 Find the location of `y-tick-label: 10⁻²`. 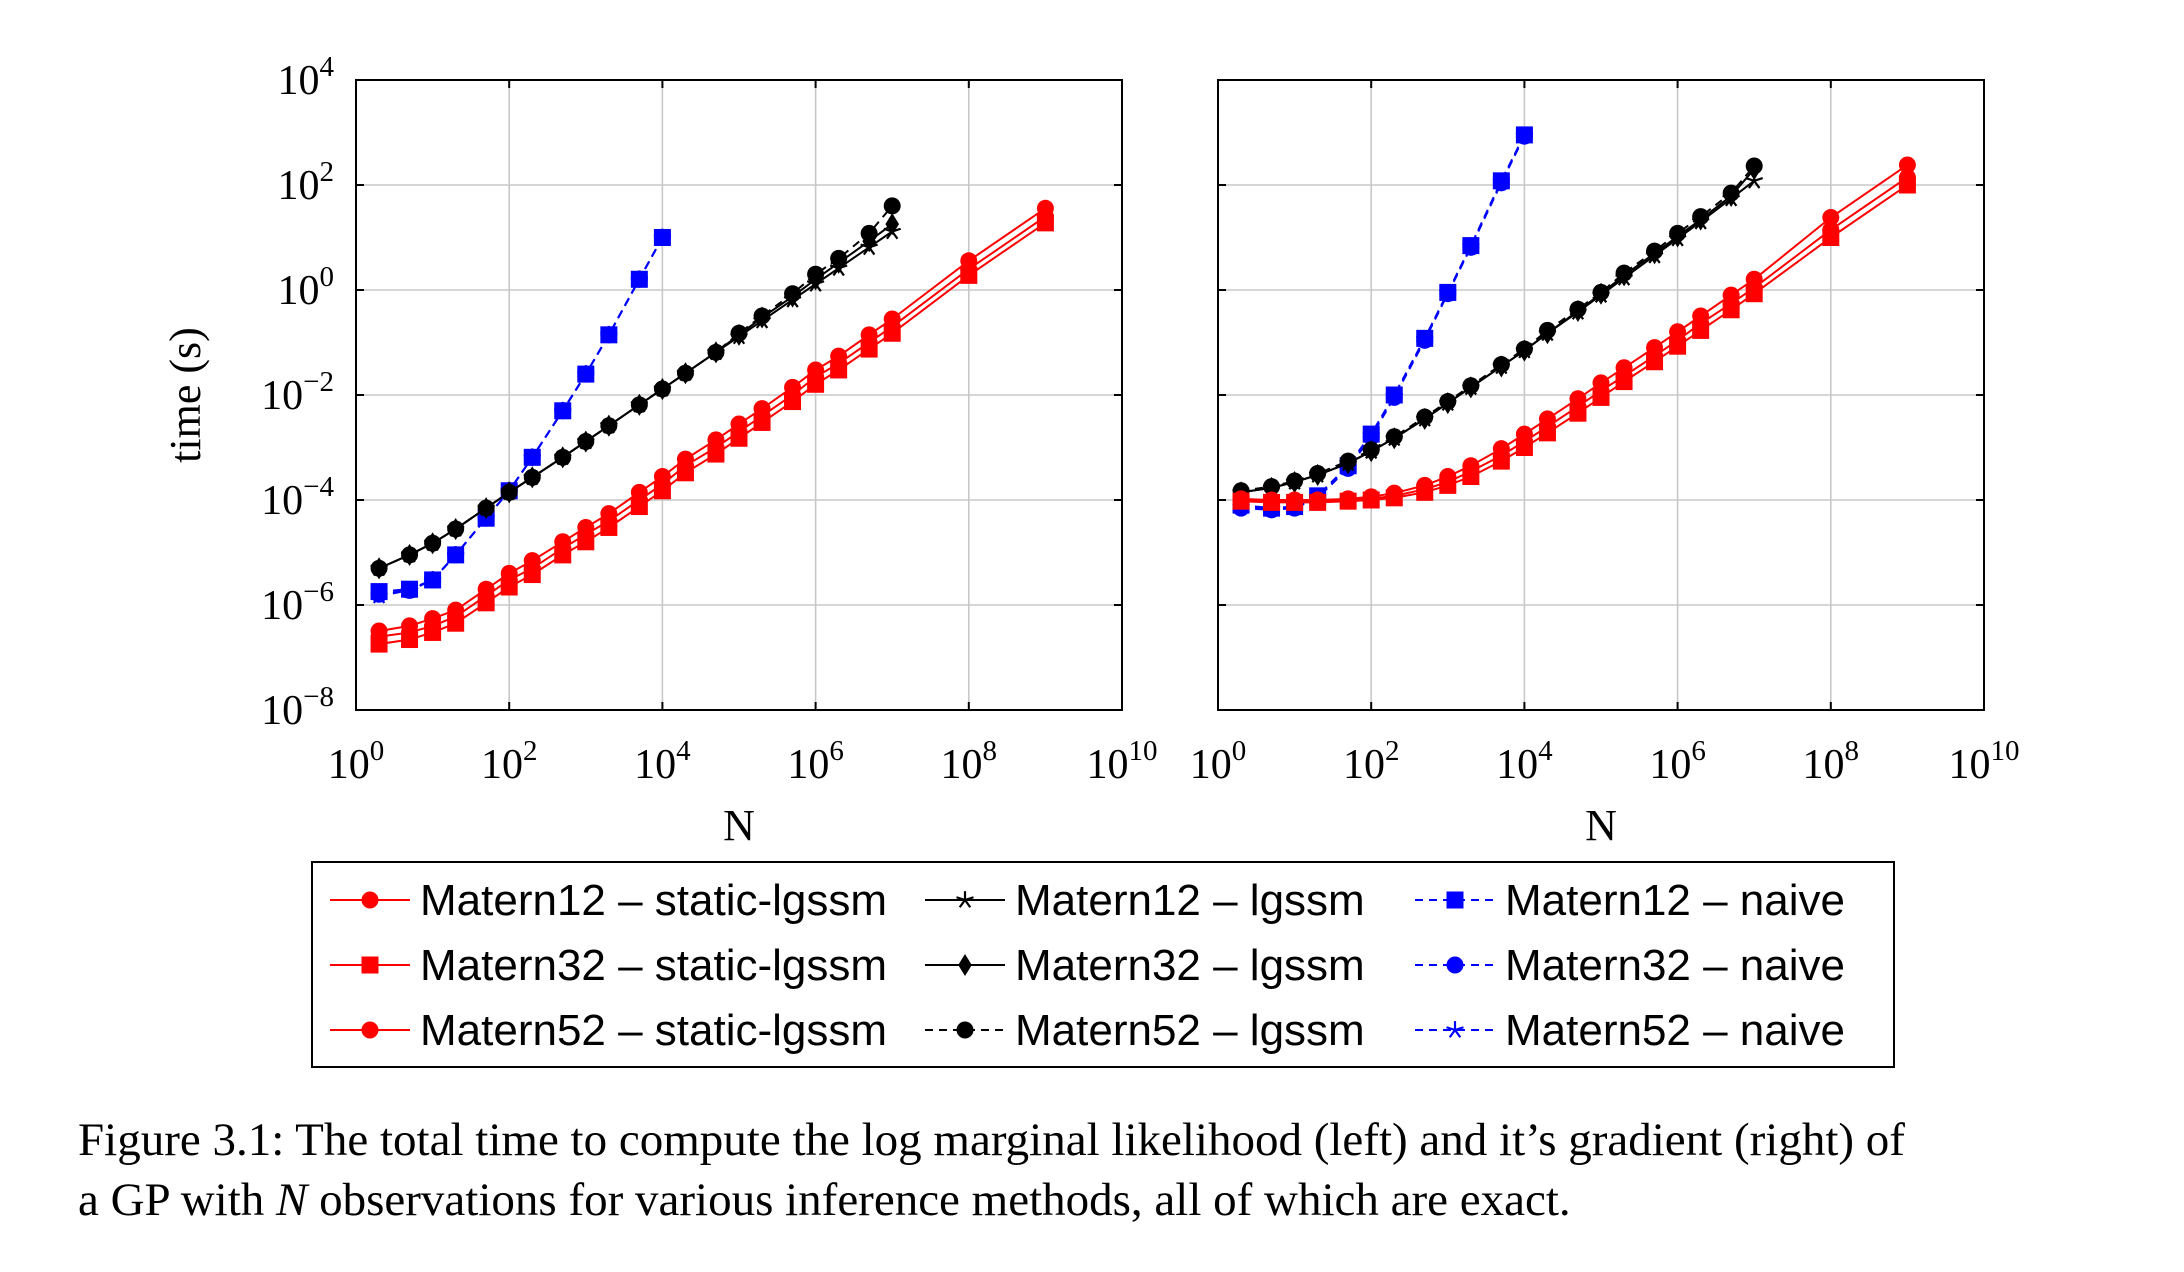

y-tick-label: 10⁻² is located at coordinates (297, 392).